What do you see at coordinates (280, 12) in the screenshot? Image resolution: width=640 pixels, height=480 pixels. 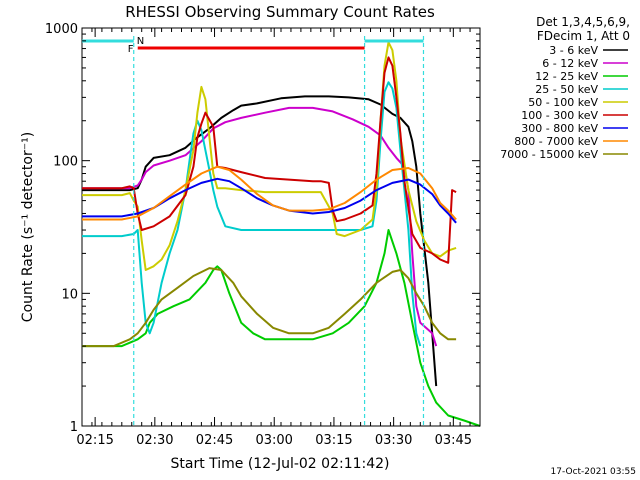 I see `chart-title: RHESSI Observing Summary Count Rates` at bounding box center [280, 12].